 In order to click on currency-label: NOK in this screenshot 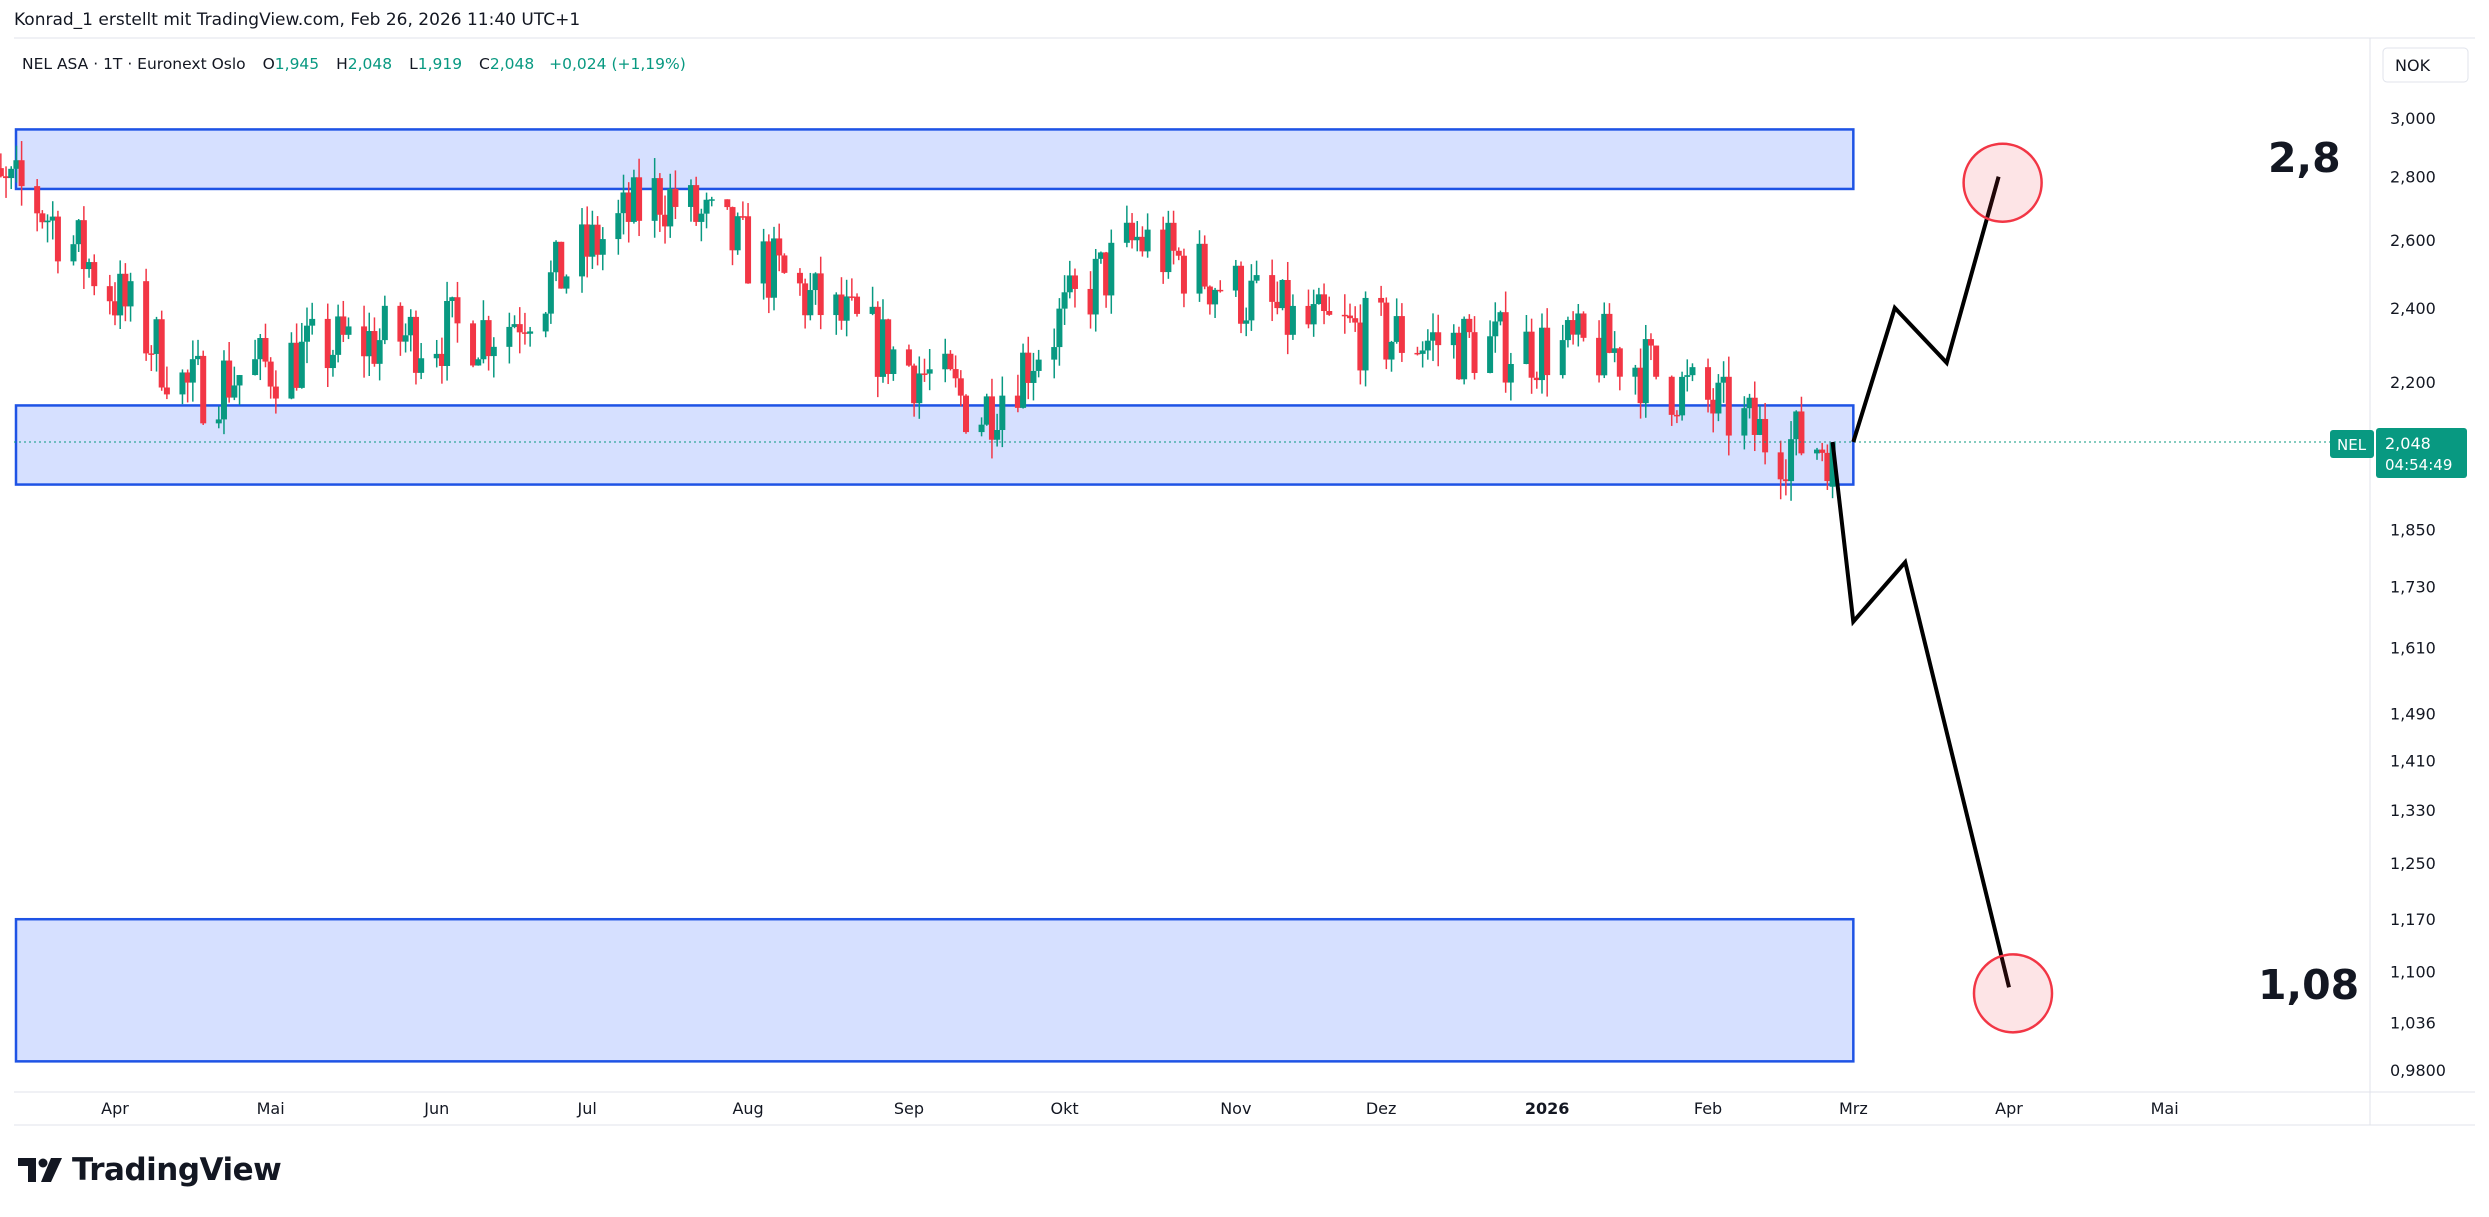, I will do `click(2413, 65)`.